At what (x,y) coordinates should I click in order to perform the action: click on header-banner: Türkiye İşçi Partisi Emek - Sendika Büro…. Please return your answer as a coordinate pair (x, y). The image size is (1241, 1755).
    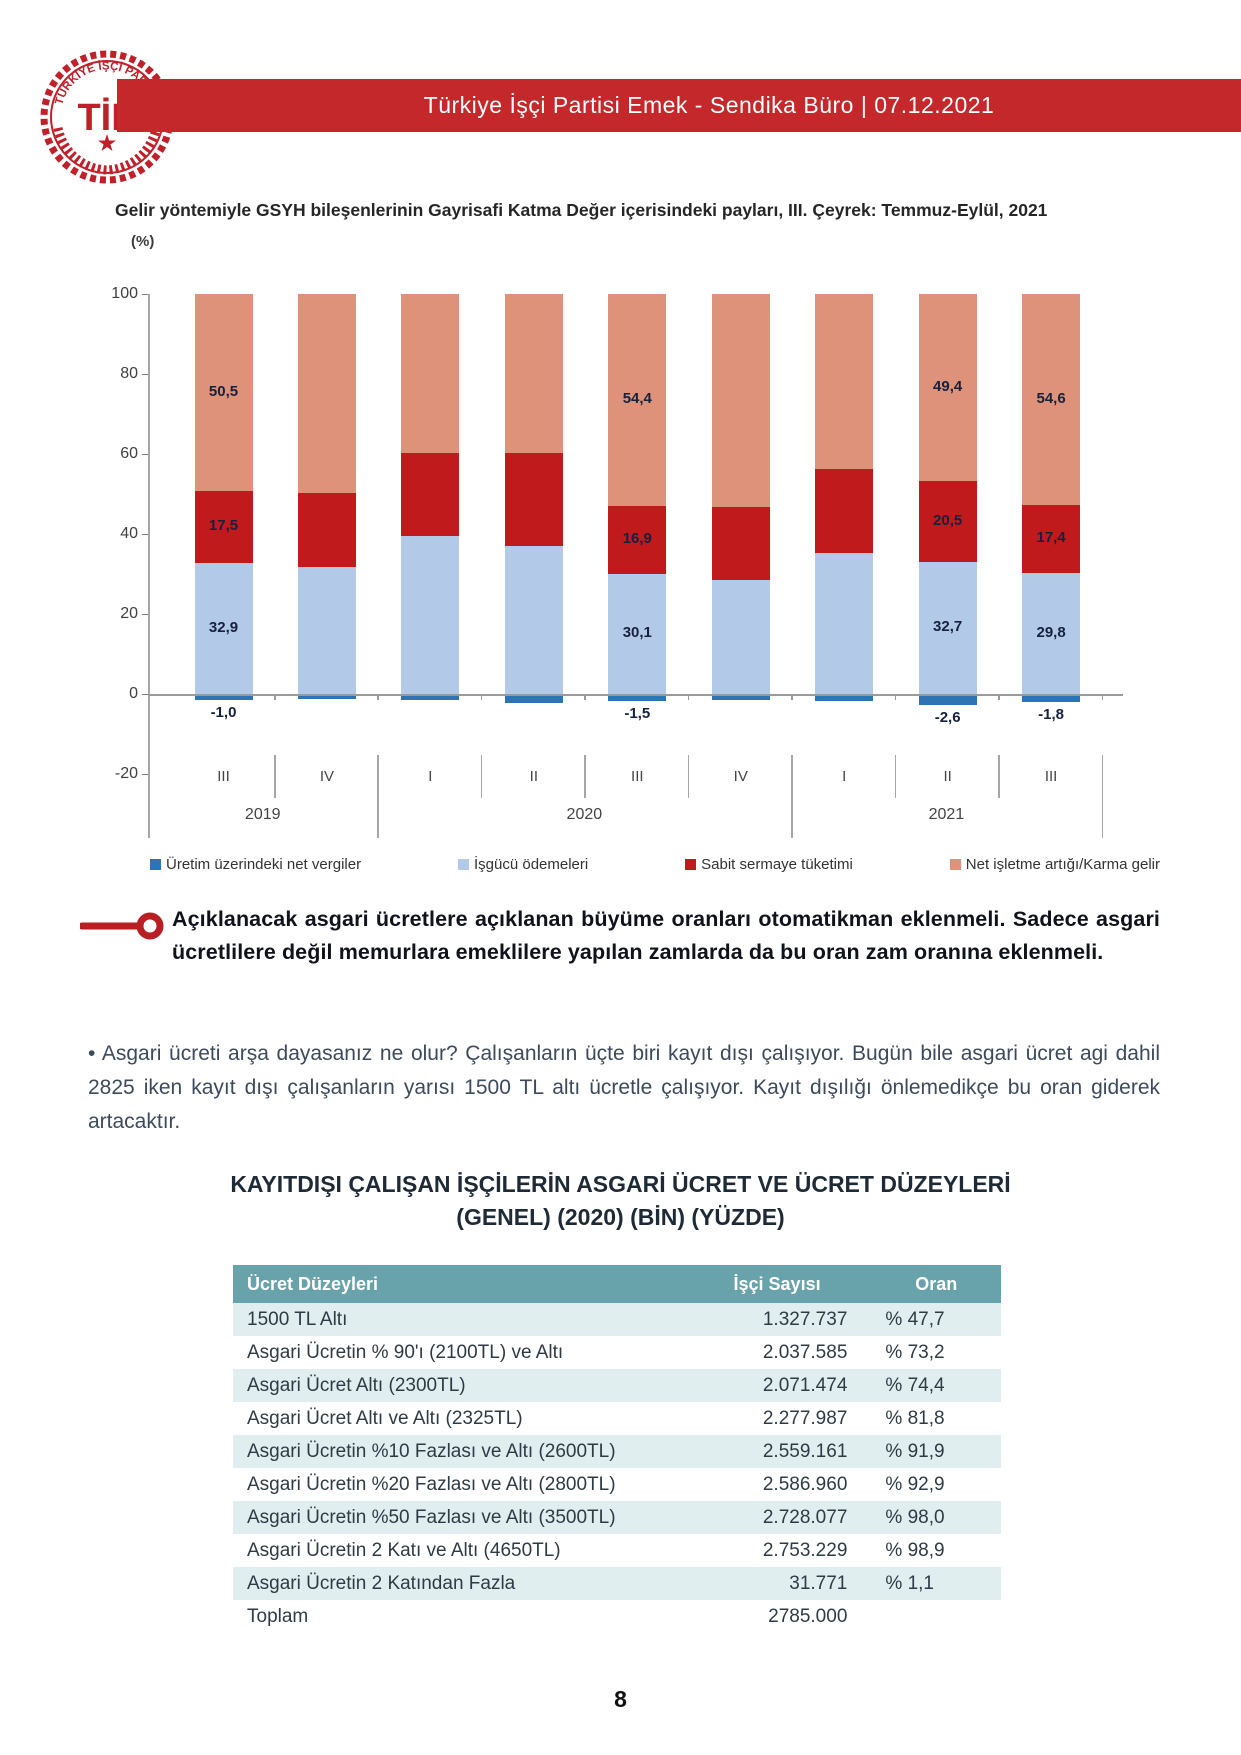
    Looking at the image, I should click on (679, 105).